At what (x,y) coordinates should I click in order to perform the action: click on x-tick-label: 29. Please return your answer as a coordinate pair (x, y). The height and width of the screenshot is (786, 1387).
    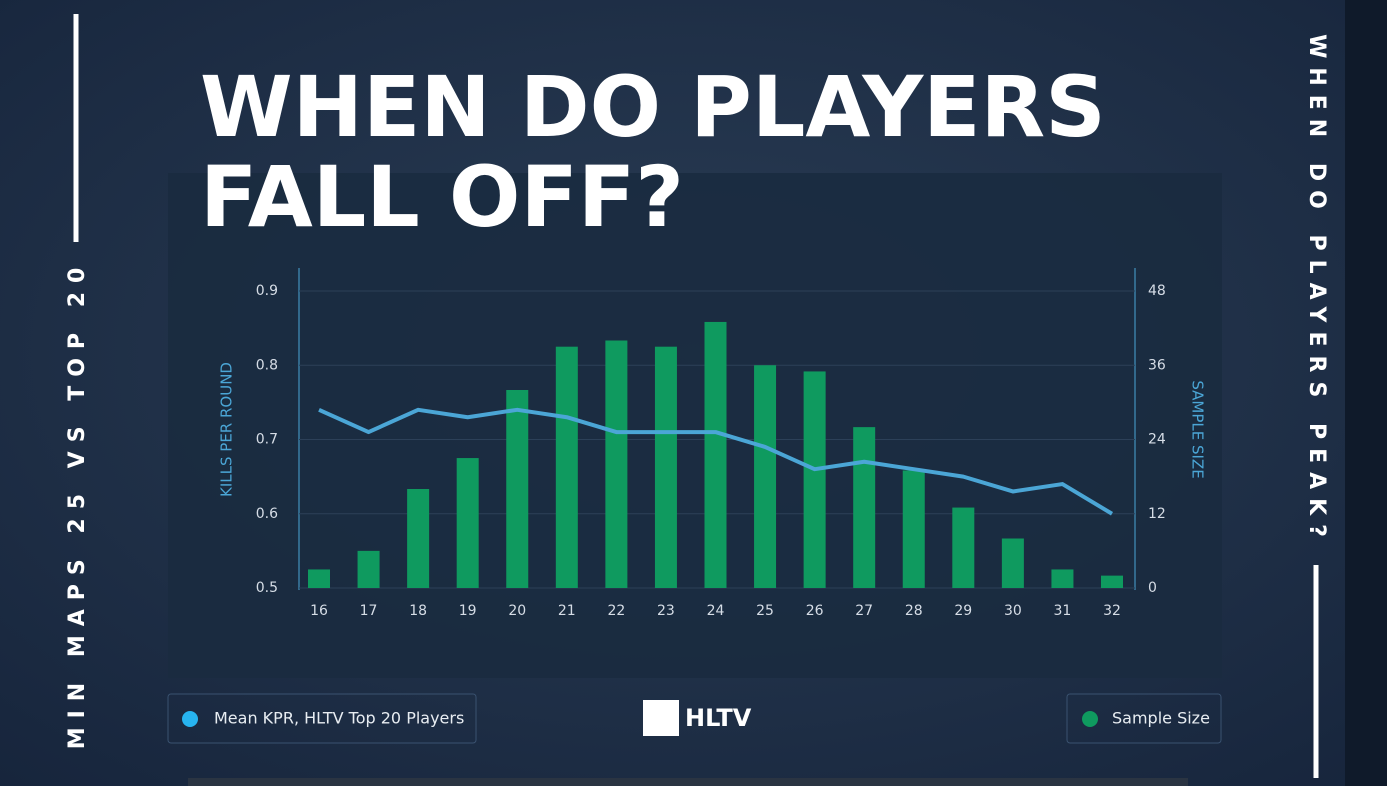
    Looking at the image, I should click on (963, 611).